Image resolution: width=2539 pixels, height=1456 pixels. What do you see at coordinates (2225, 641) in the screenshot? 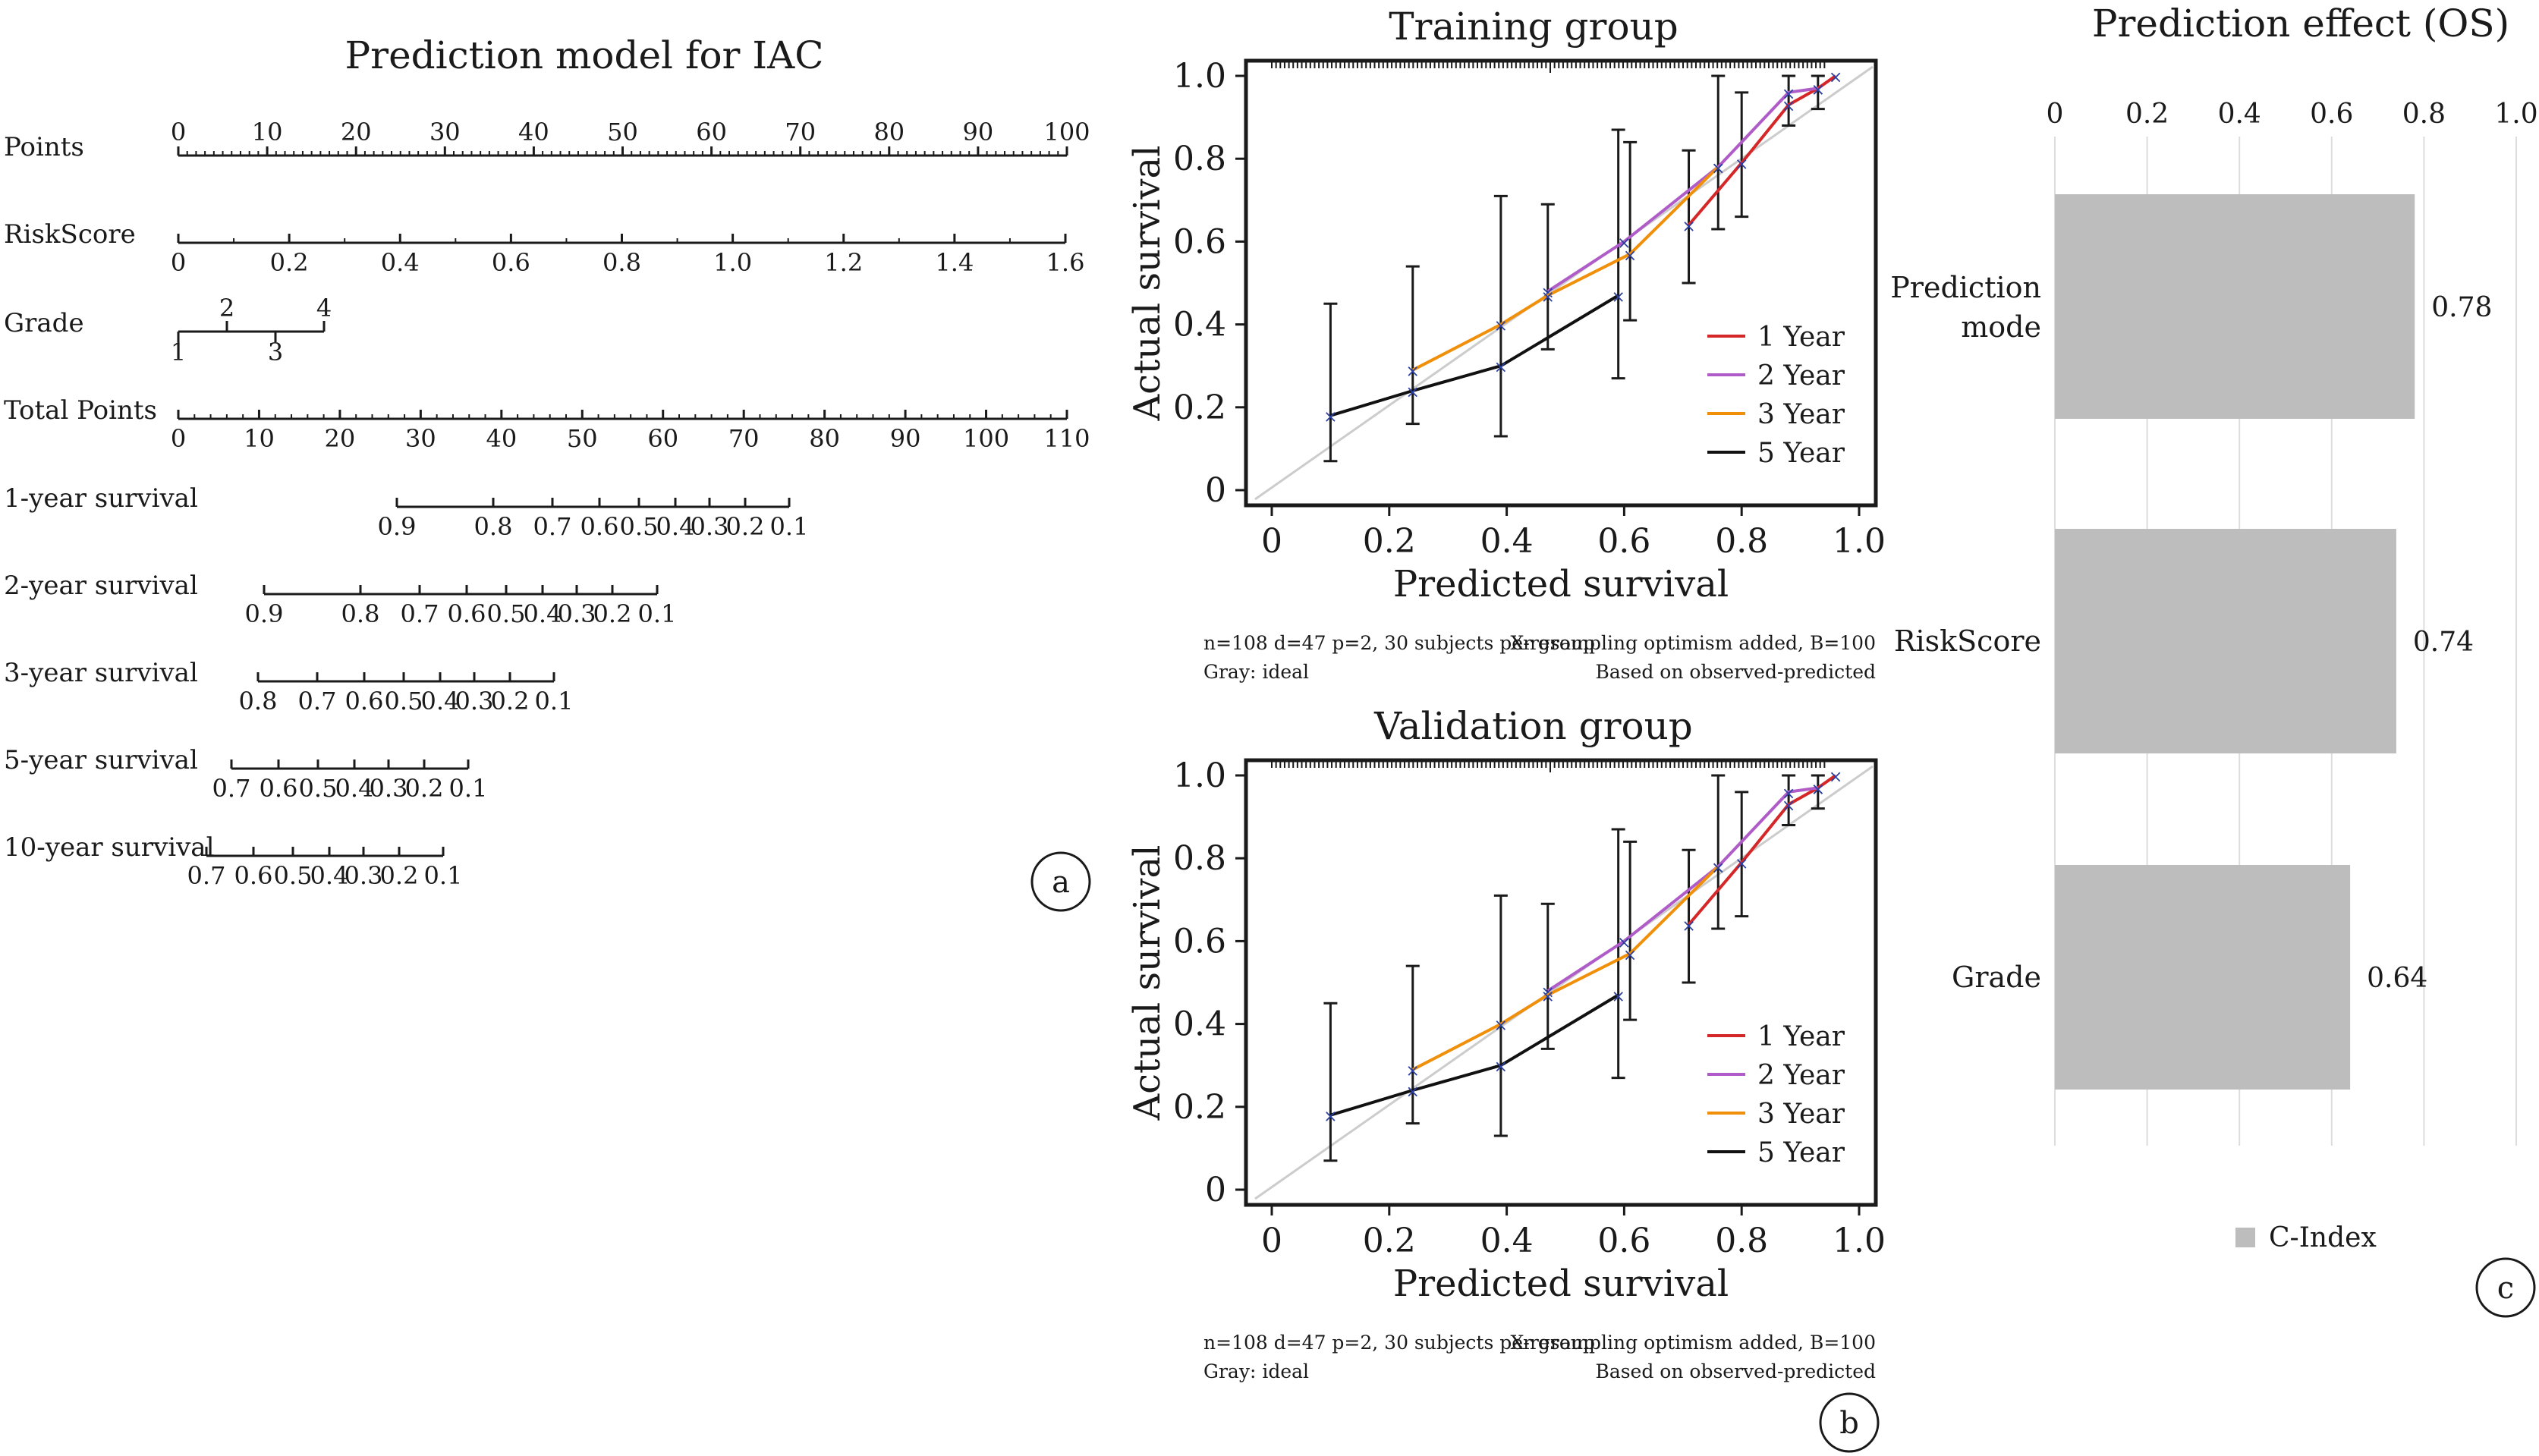
I see `bar` at bounding box center [2225, 641].